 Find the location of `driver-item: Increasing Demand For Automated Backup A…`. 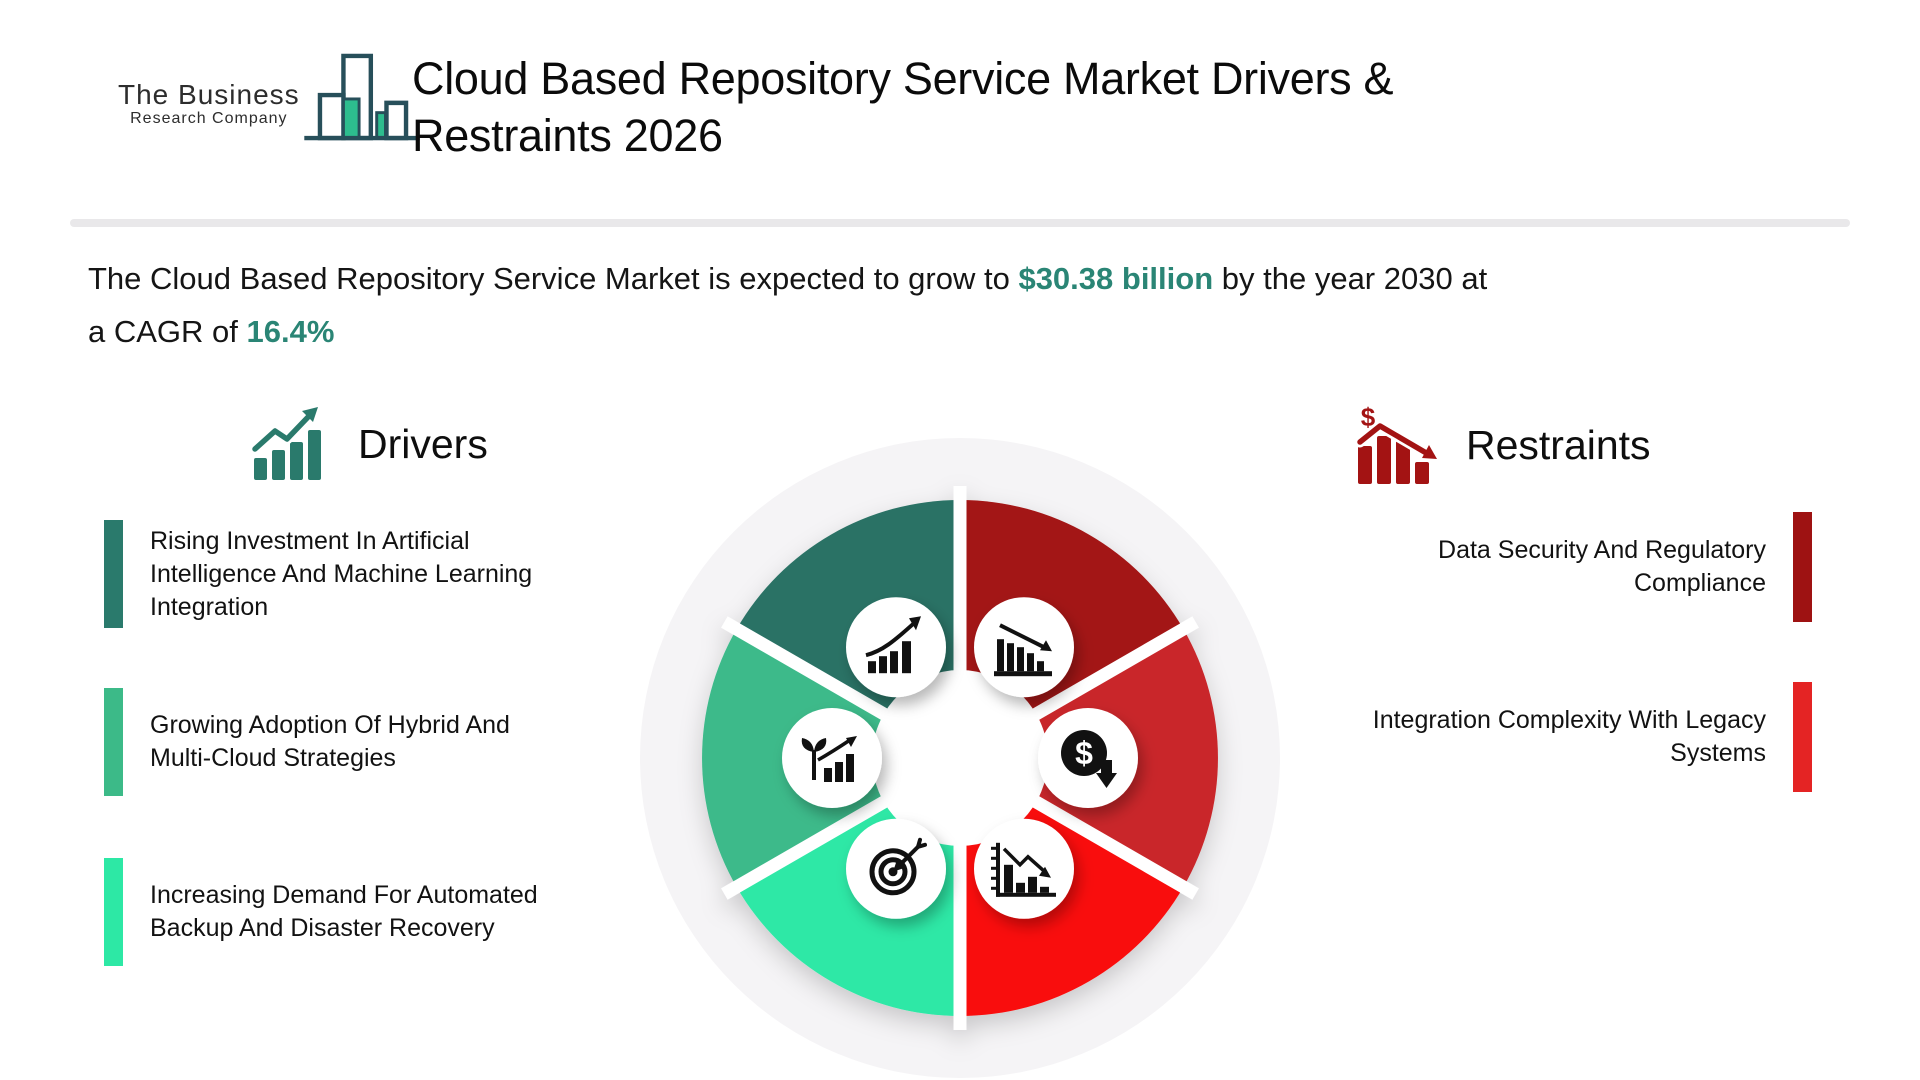

driver-item: Increasing Demand For Automated Backup A… is located at coordinates (327, 912).